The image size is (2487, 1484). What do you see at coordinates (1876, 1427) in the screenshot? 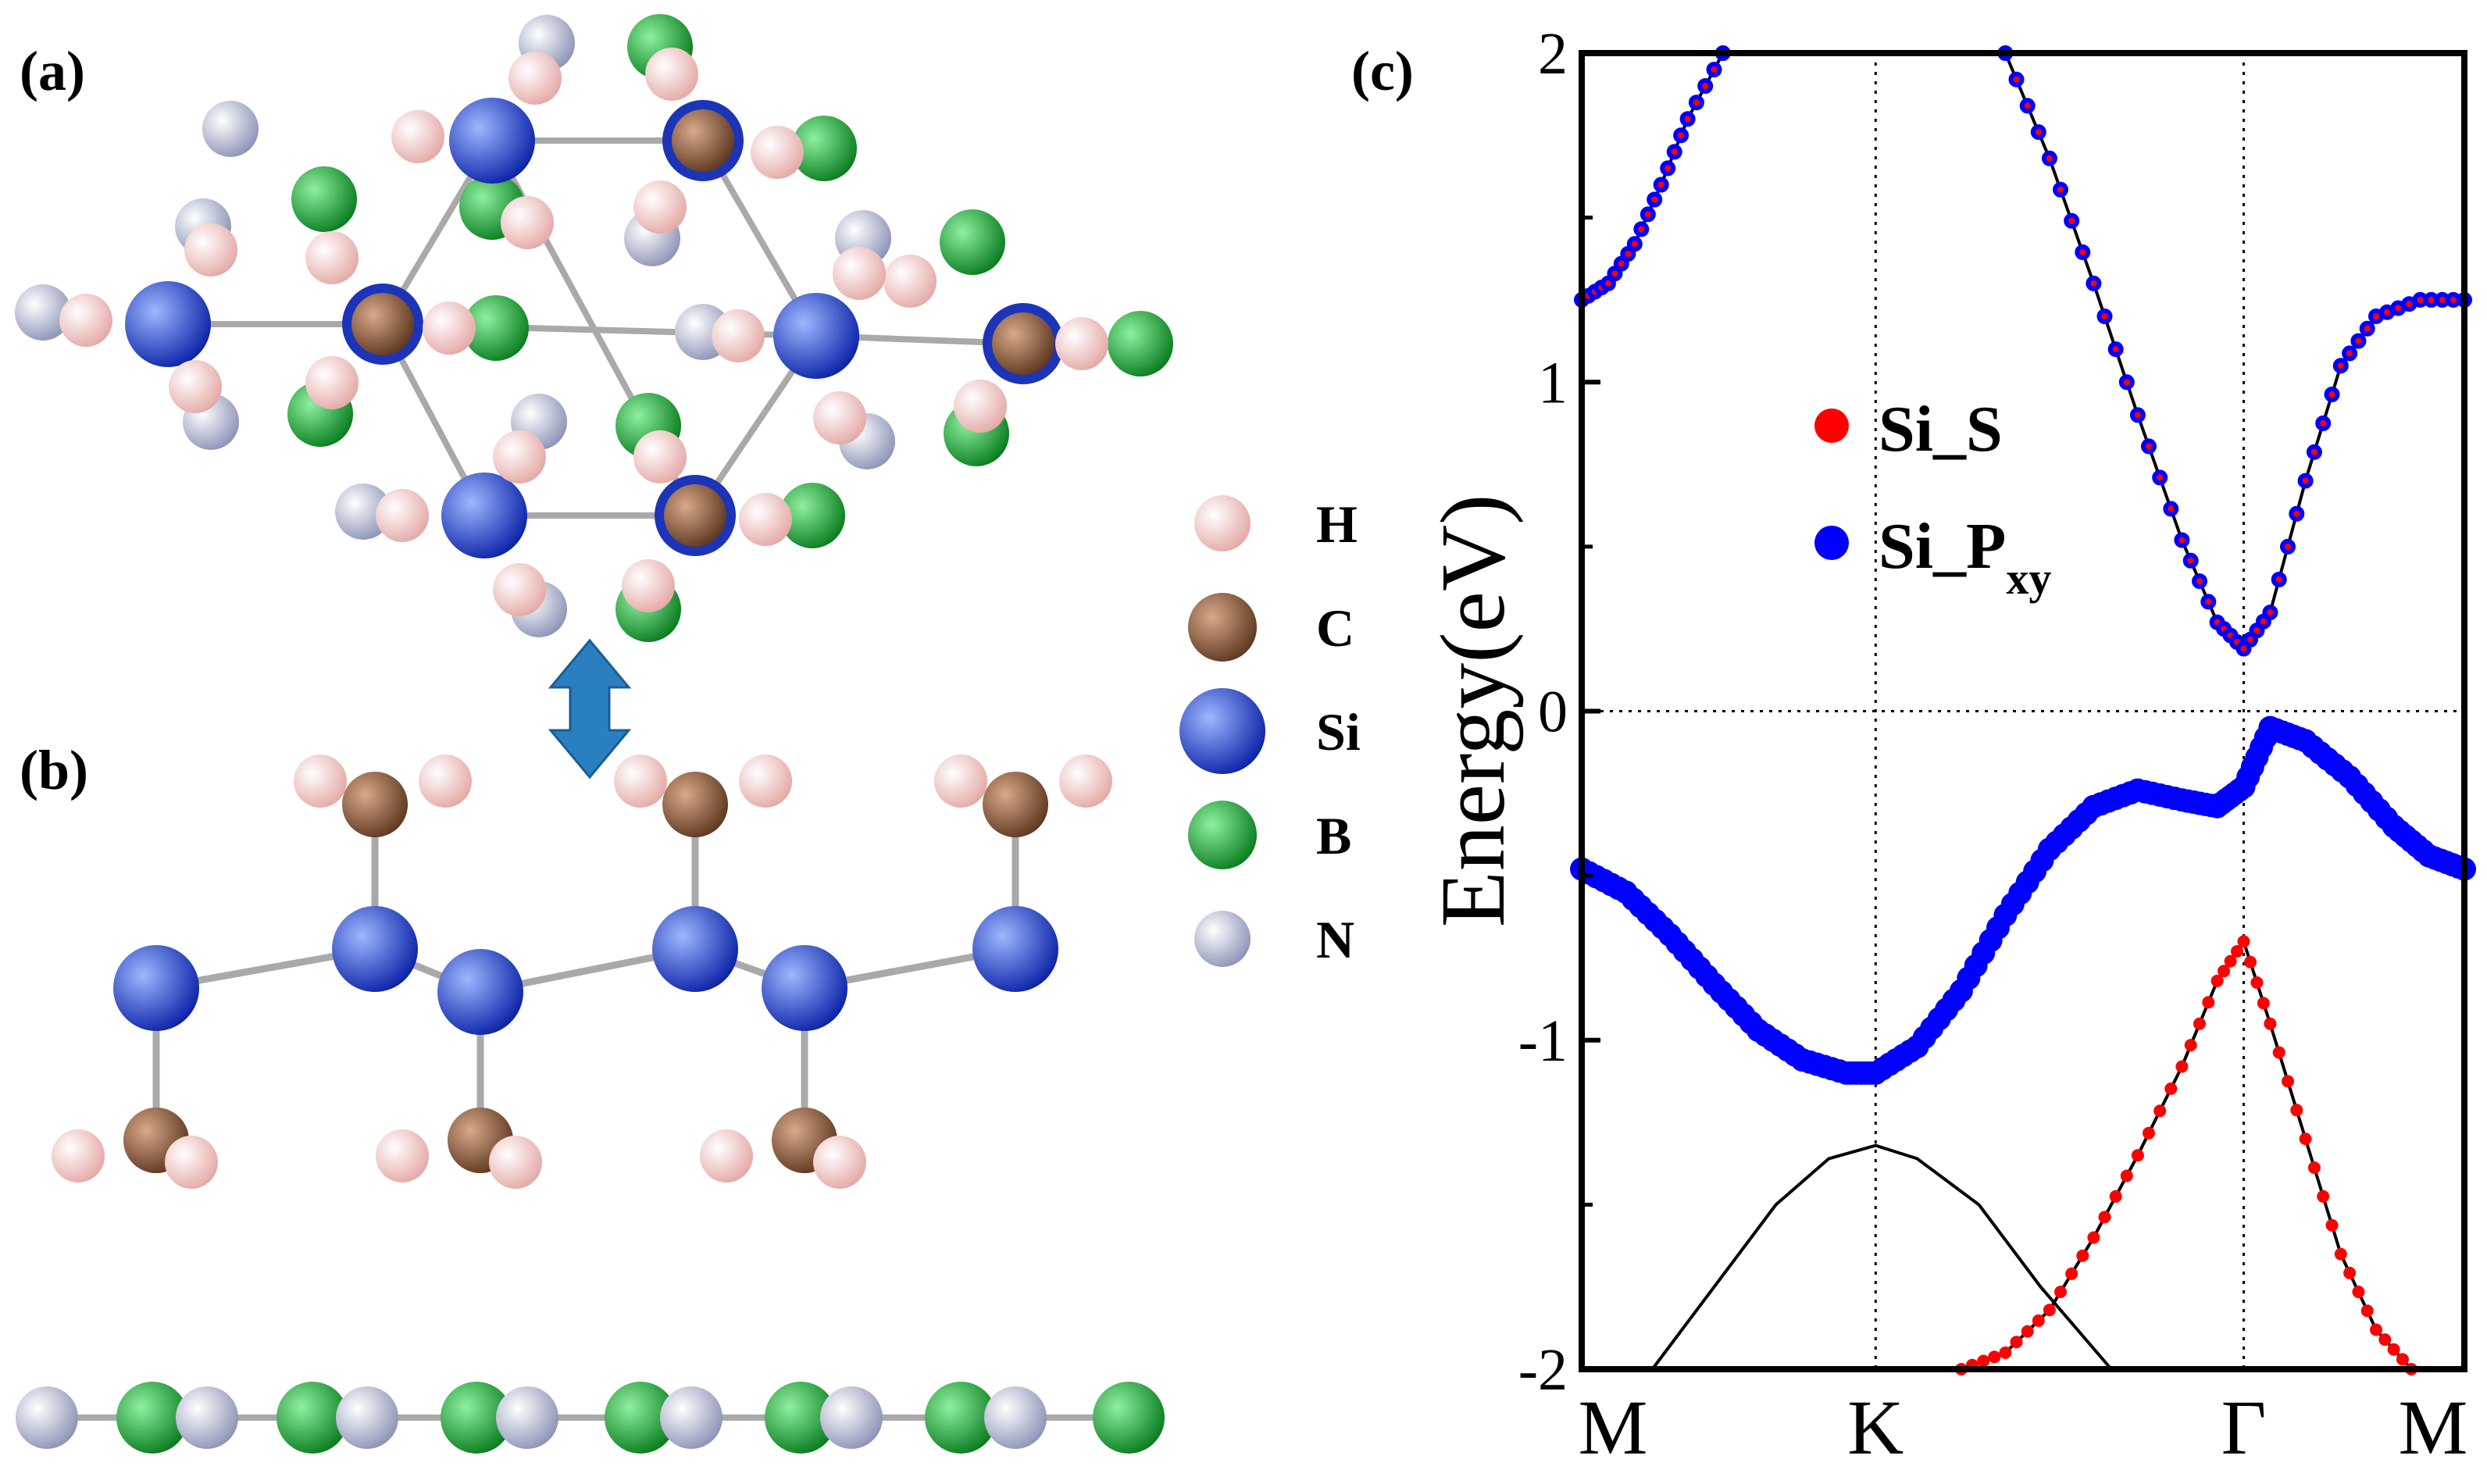
I see `x-tick-label: K` at bounding box center [1876, 1427].